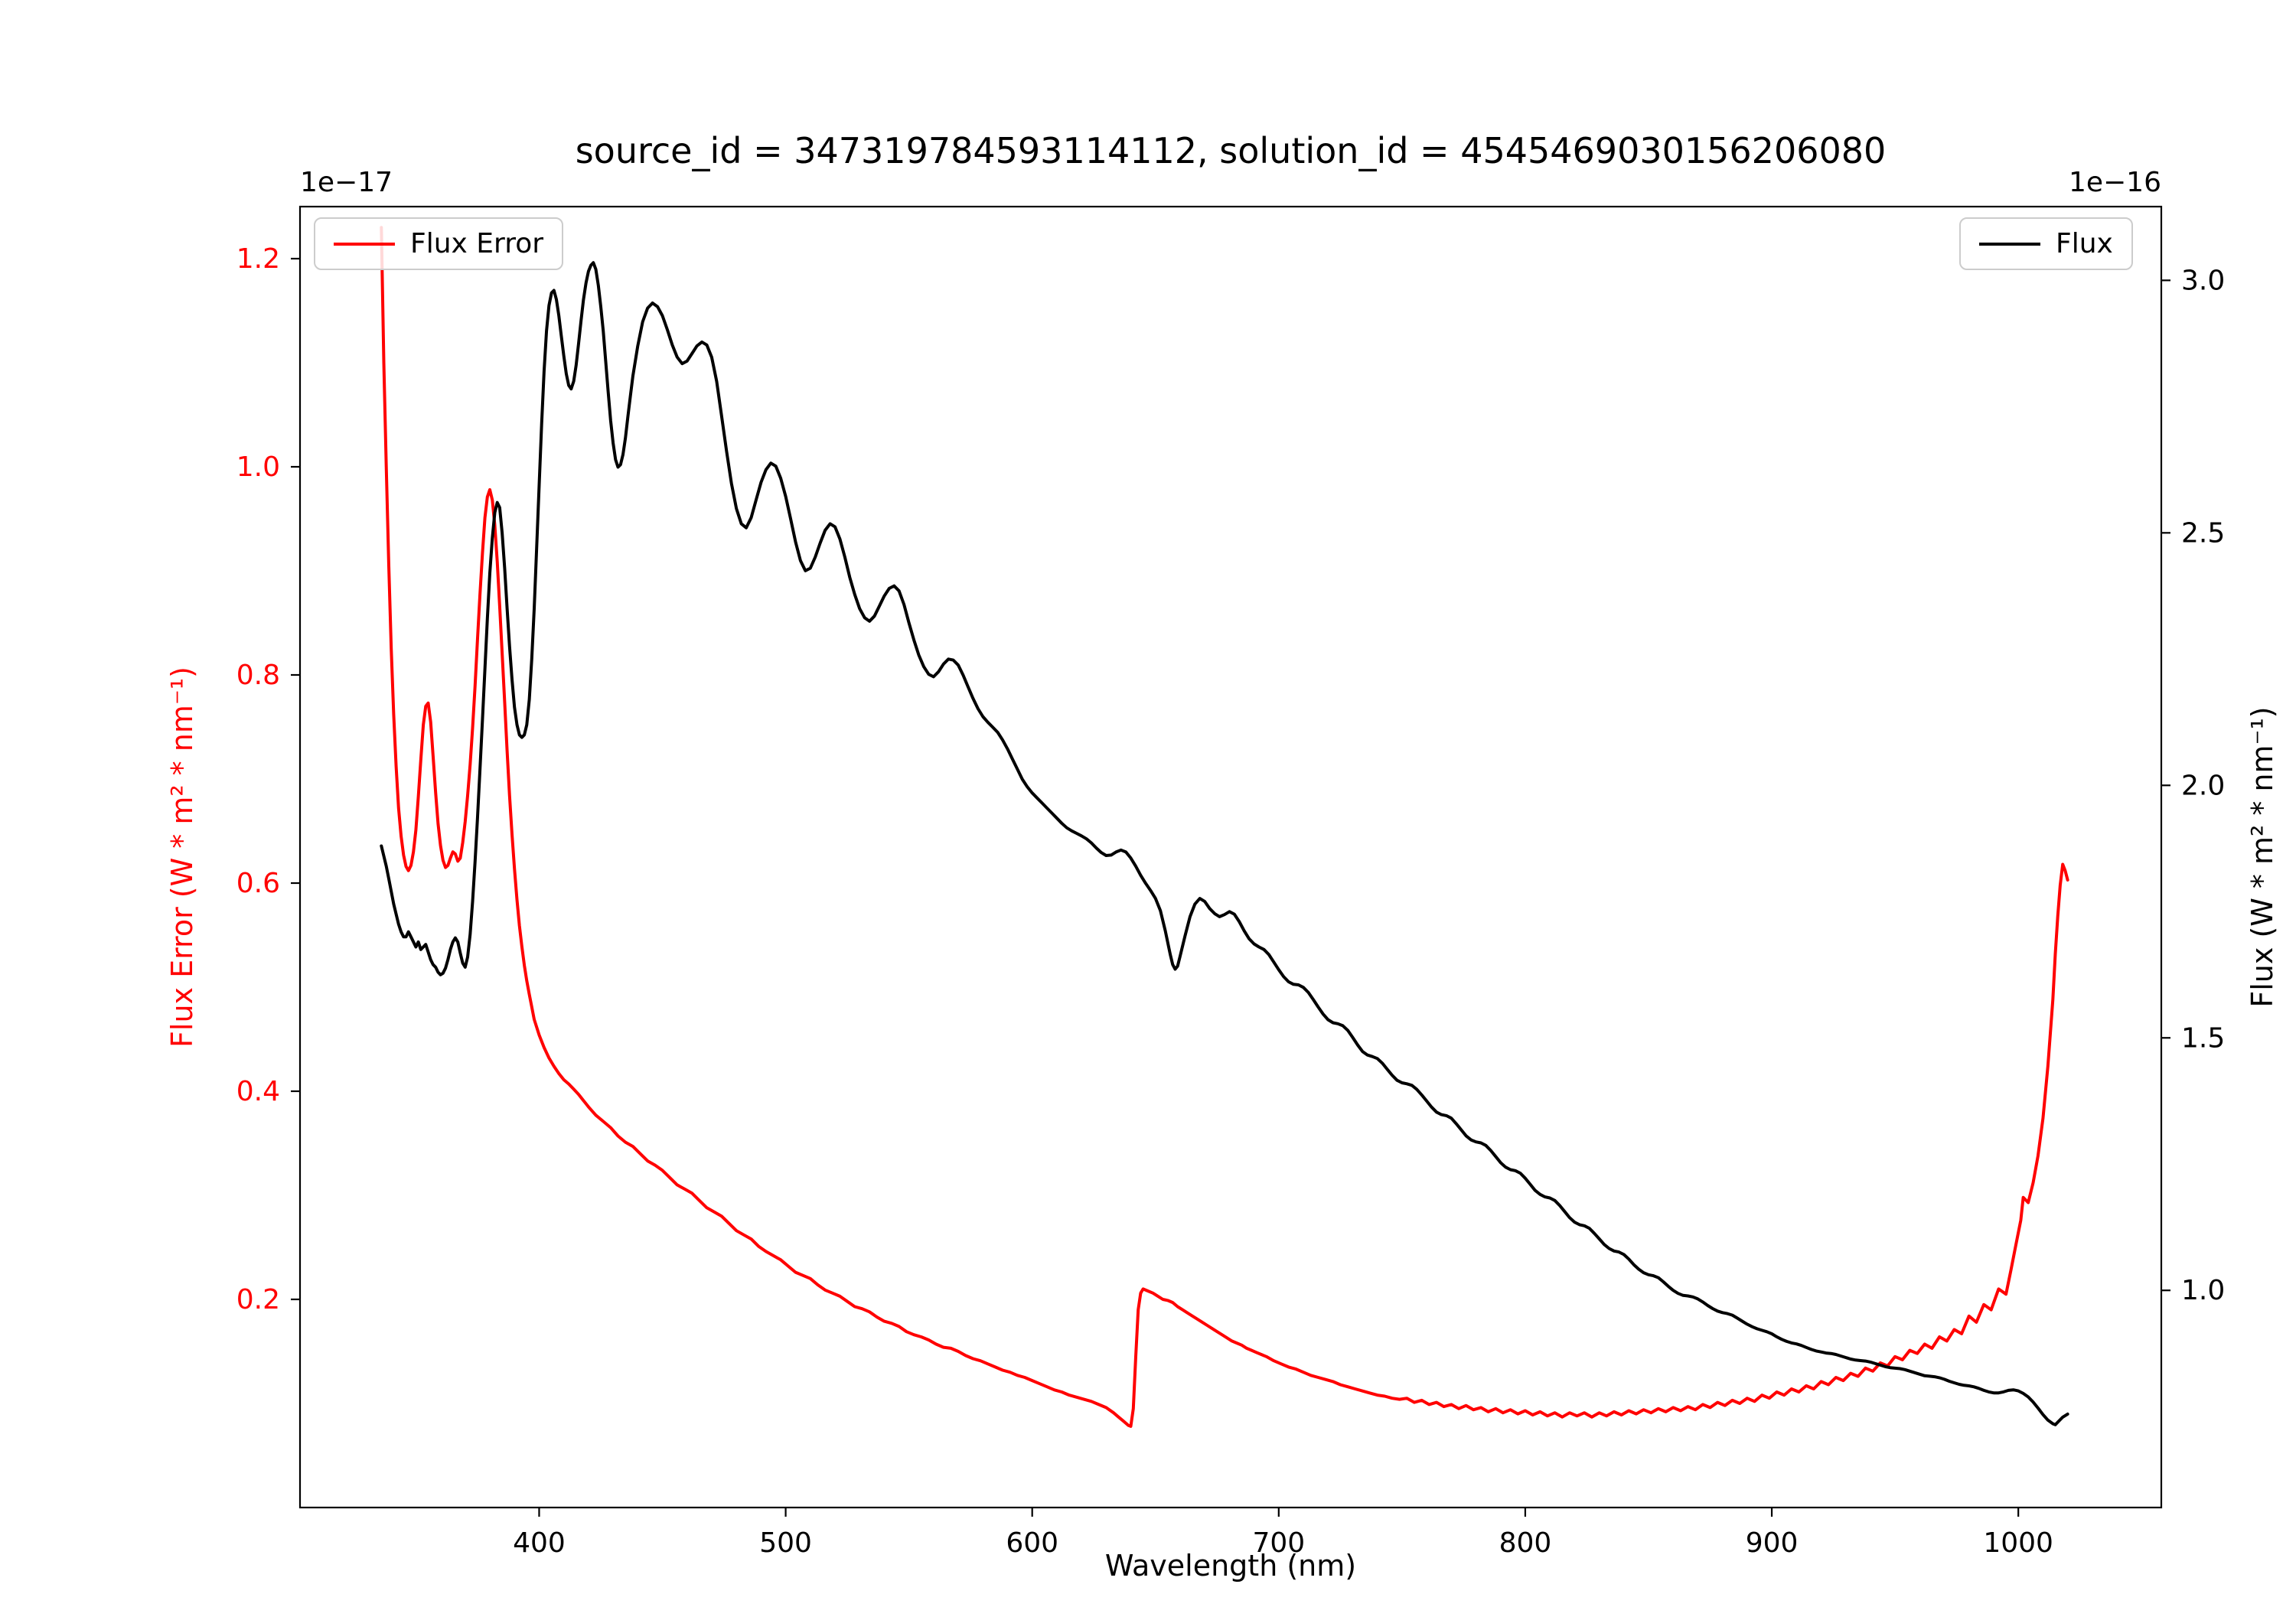 The height and width of the screenshot is (1607, 2296). I want to click on right-axis-offset-text: 1e−16, so click(2114, 182).